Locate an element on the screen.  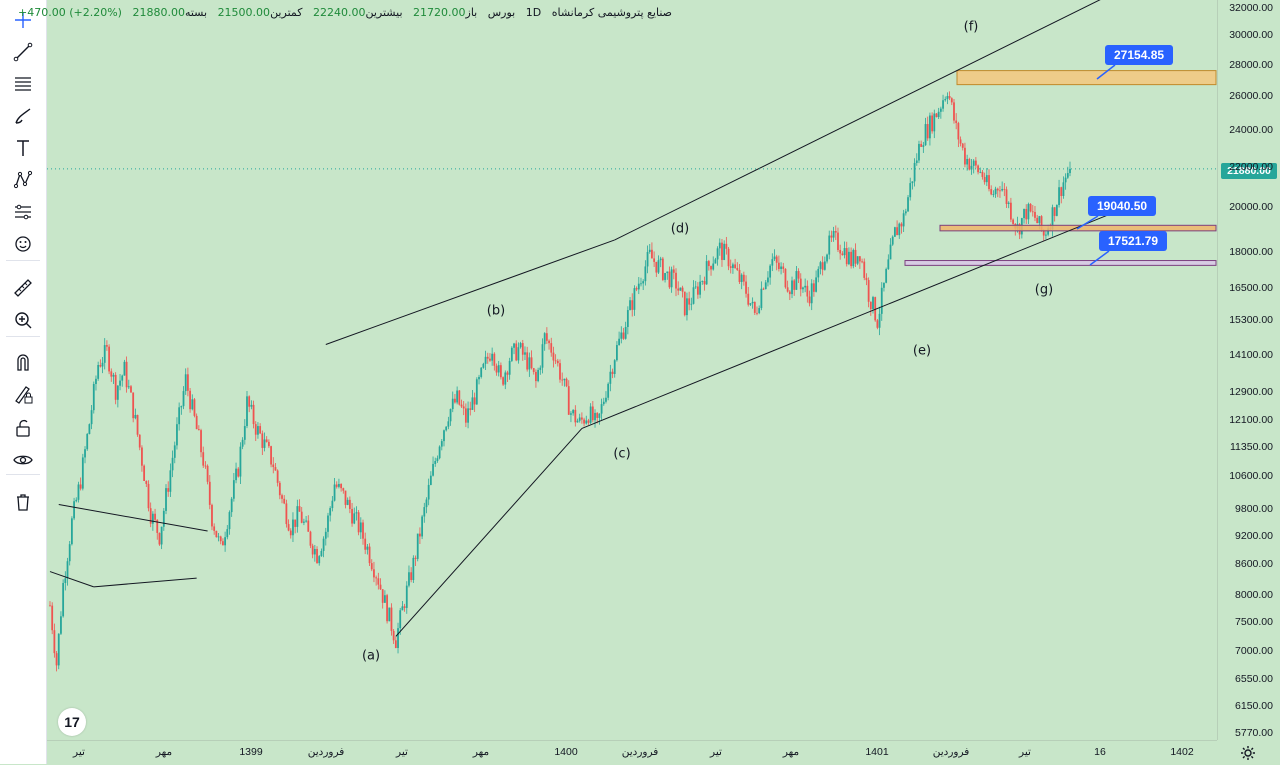
interval-label: 1D is located at coordinates (533, 12).